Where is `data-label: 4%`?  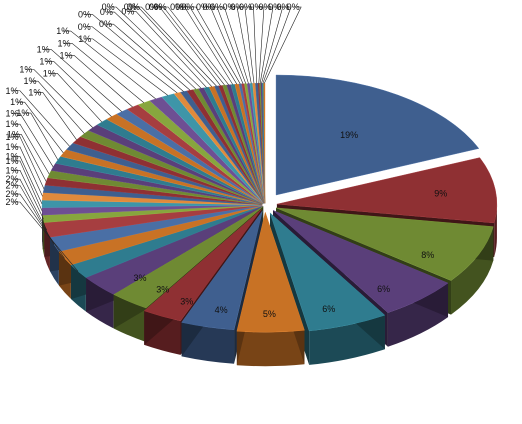
data-label: 4% is located at coordinates (221, 310).